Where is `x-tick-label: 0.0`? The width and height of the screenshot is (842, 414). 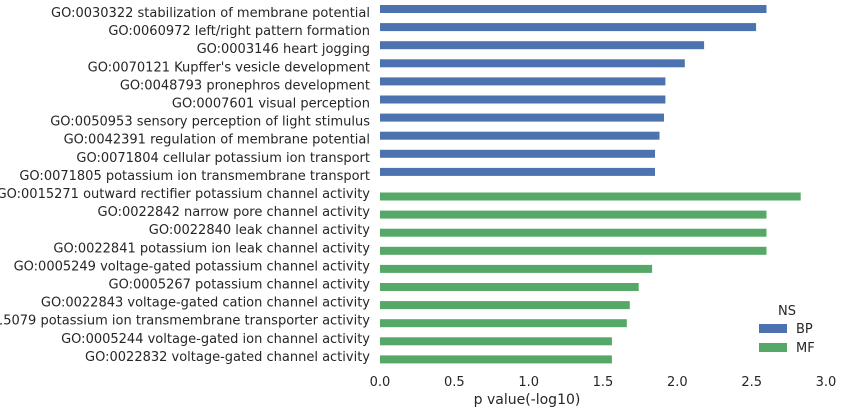
x-tick-label: 0.0 is located at coordinates (380, 382).